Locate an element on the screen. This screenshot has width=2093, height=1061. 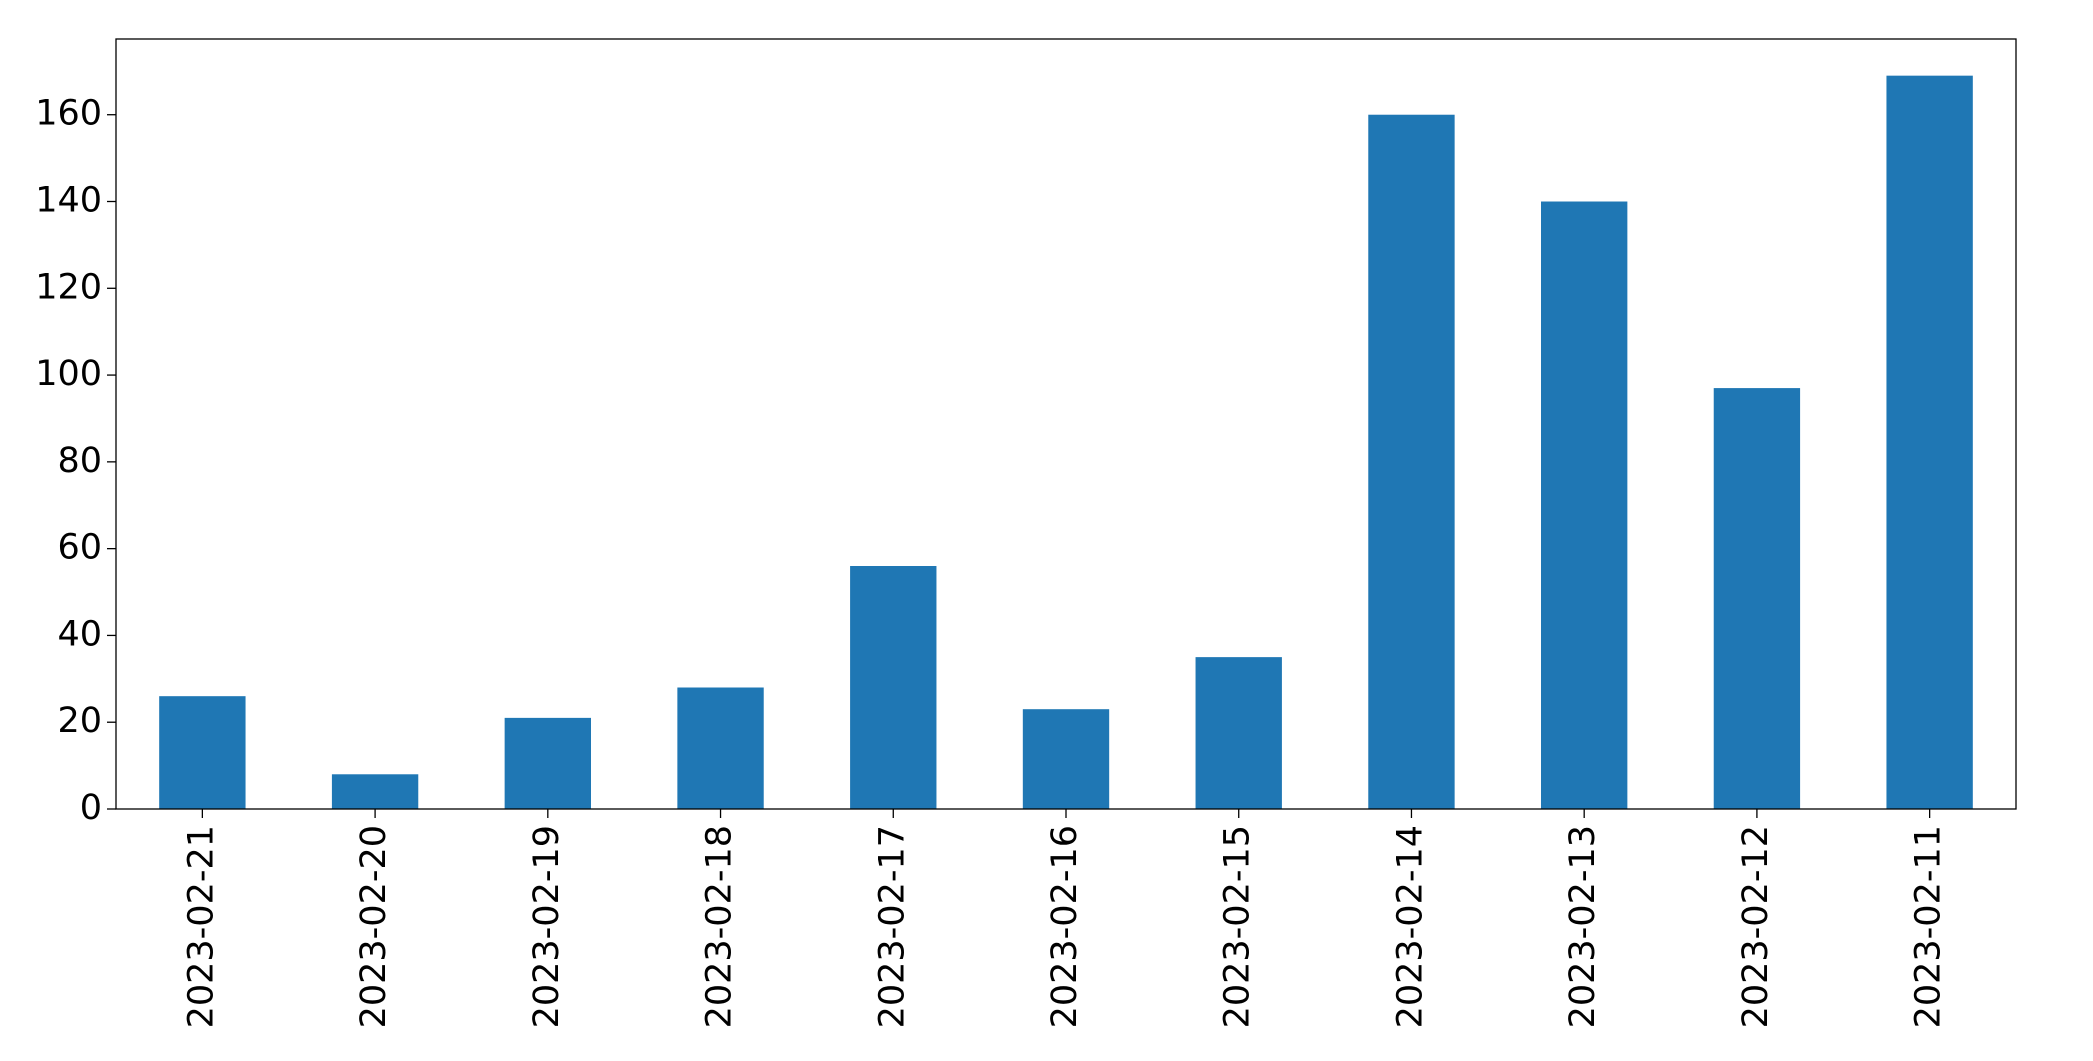
x-tick-label: 2023-02-15 is located at coordinates (1238, 926).